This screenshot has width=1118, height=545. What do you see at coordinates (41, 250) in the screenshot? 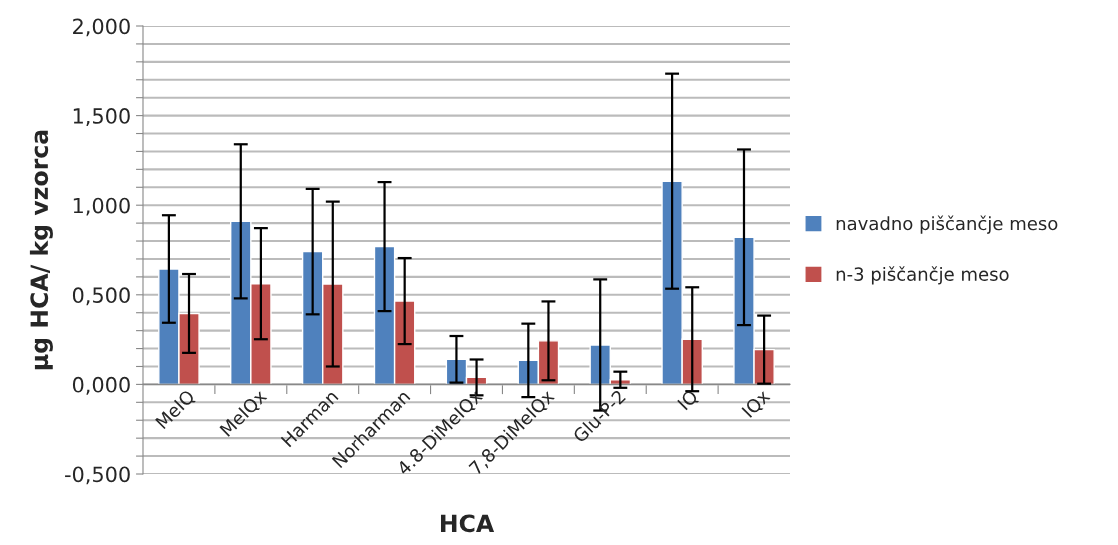
I see `y-axis-title: µg HCA/ kg vzorca` at bounding box center [41, 250].